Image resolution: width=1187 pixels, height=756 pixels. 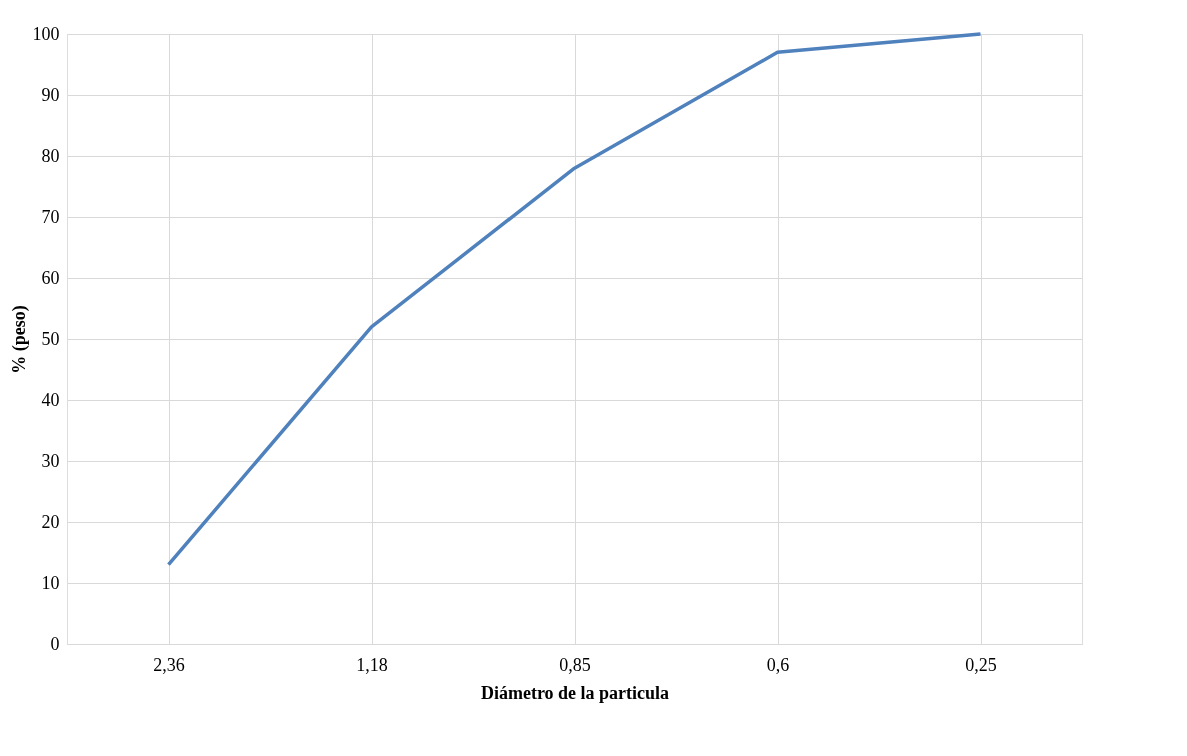 What do you see at coordinates (575, 692) in the screenshot?
I see `x-axis-title: Diámetro de la particula` at bounding box center [575, 692].